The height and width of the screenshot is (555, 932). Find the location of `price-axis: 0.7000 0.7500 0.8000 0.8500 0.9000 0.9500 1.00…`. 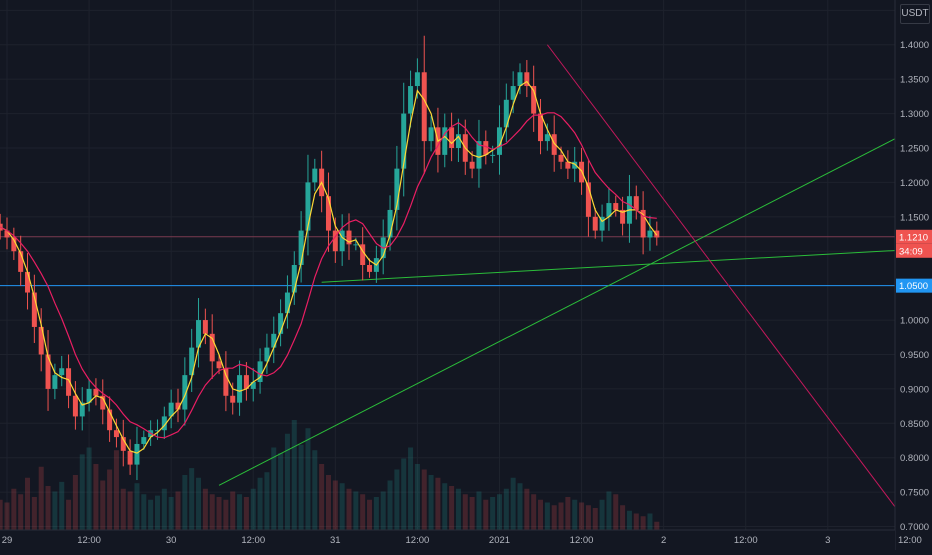

price-axis: 0.7000 0.7500 0.8000 0.8500 0.9000 0.9500 1.00… is located at coordinates (913, 275).